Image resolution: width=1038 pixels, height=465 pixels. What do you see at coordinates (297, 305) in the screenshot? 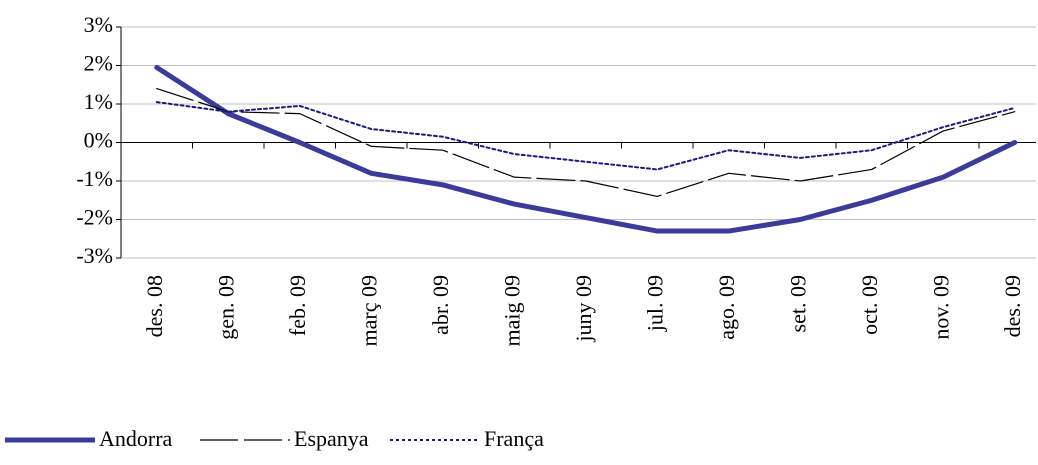
I see `x-tick-label: feb. 09` at bounding box center [297, 305].